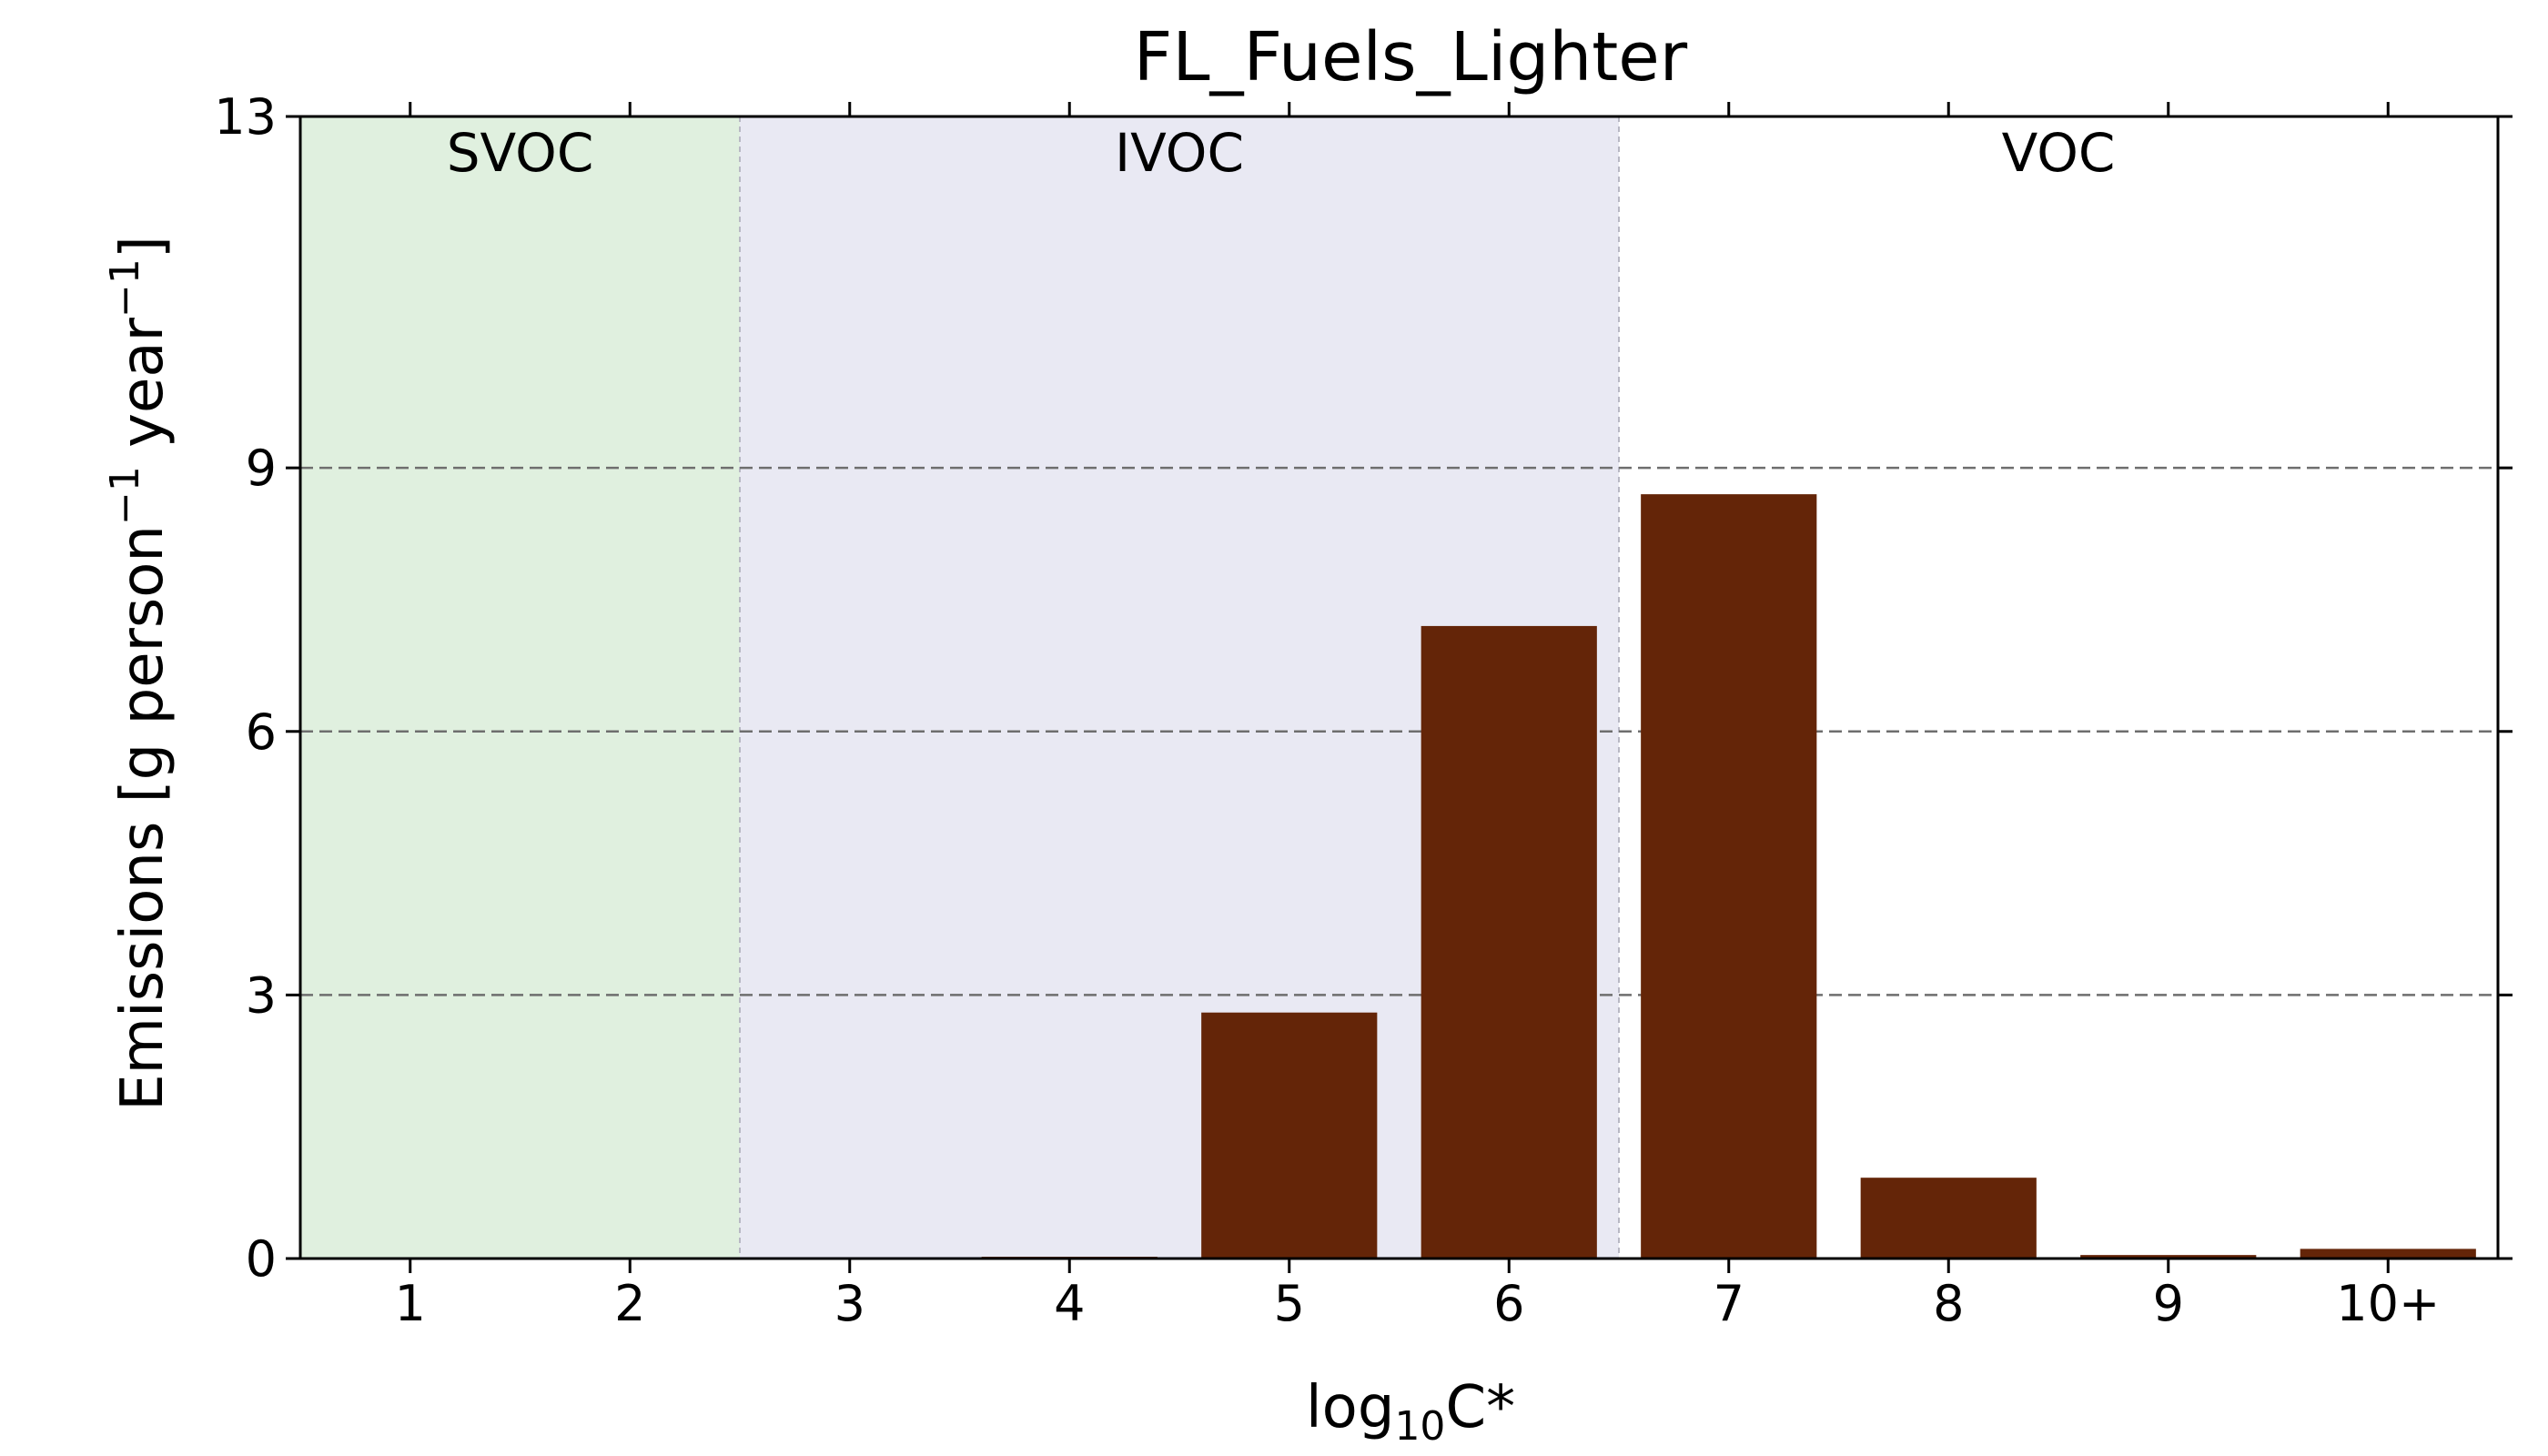  What do you see at coordinates (261, 1259) in the screenshot?
I see `y-tick-label: 0` at bounding box center [261, 1259].